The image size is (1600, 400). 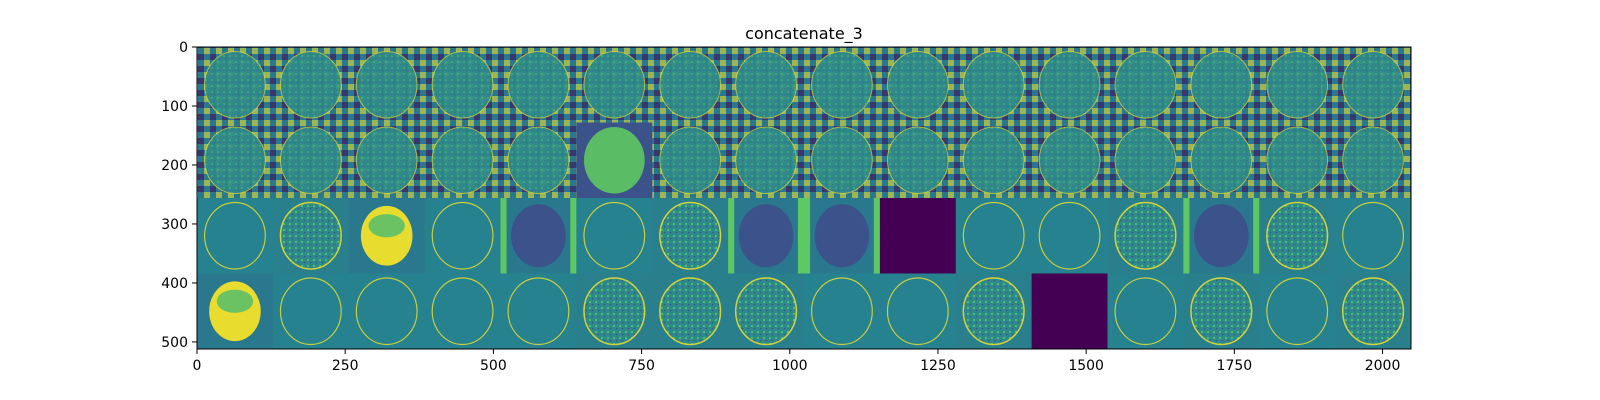 I want to click on x-axis: 0 250 500 750 1000 1250 1500 1750 2000, so click(x=796, y=361).